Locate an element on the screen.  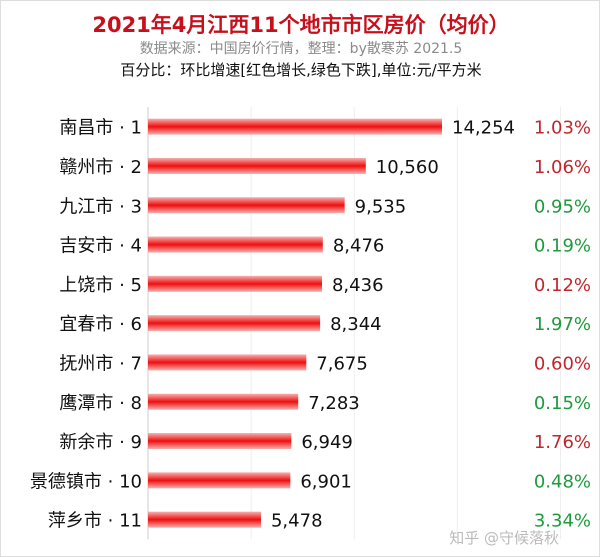
value-label: 7,283 is located at coordinates (334, 403).